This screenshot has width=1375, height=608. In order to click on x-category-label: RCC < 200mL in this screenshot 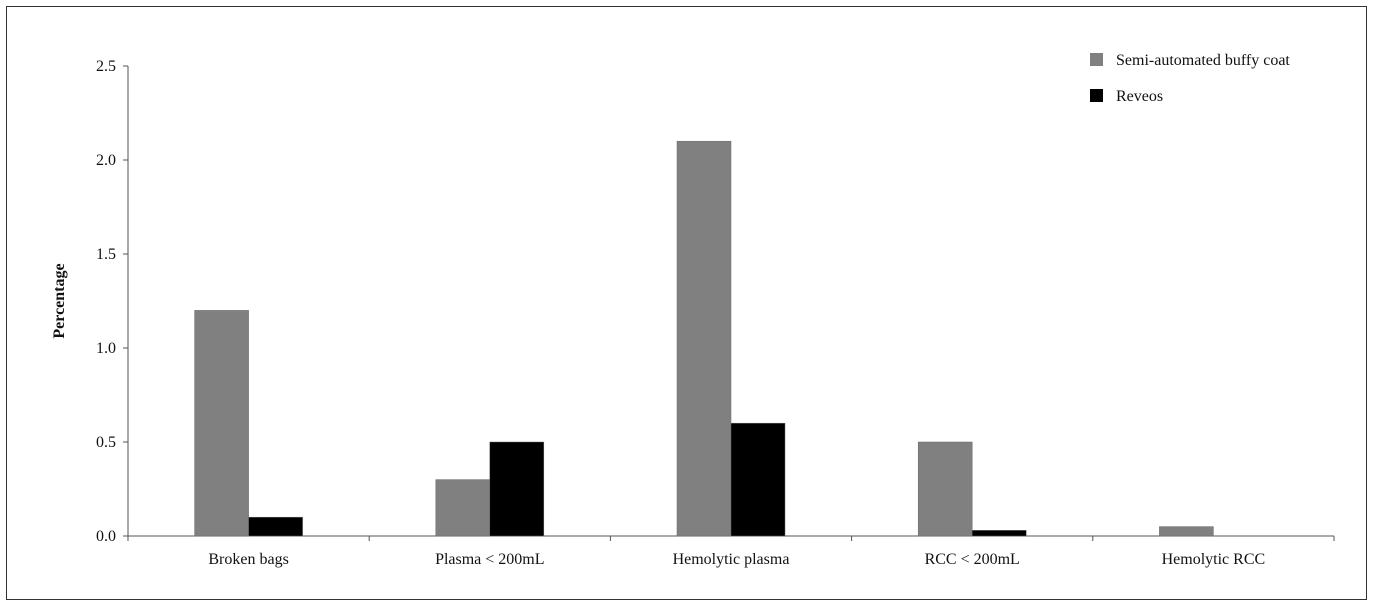, I will do `click(972, 559)`.